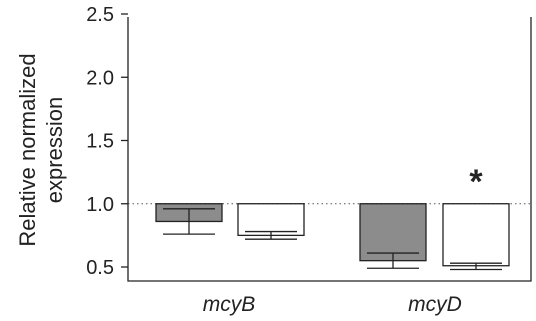 The image size is (536, 321). I want to click on y-tick-label: 0.5, so click(100, 268).